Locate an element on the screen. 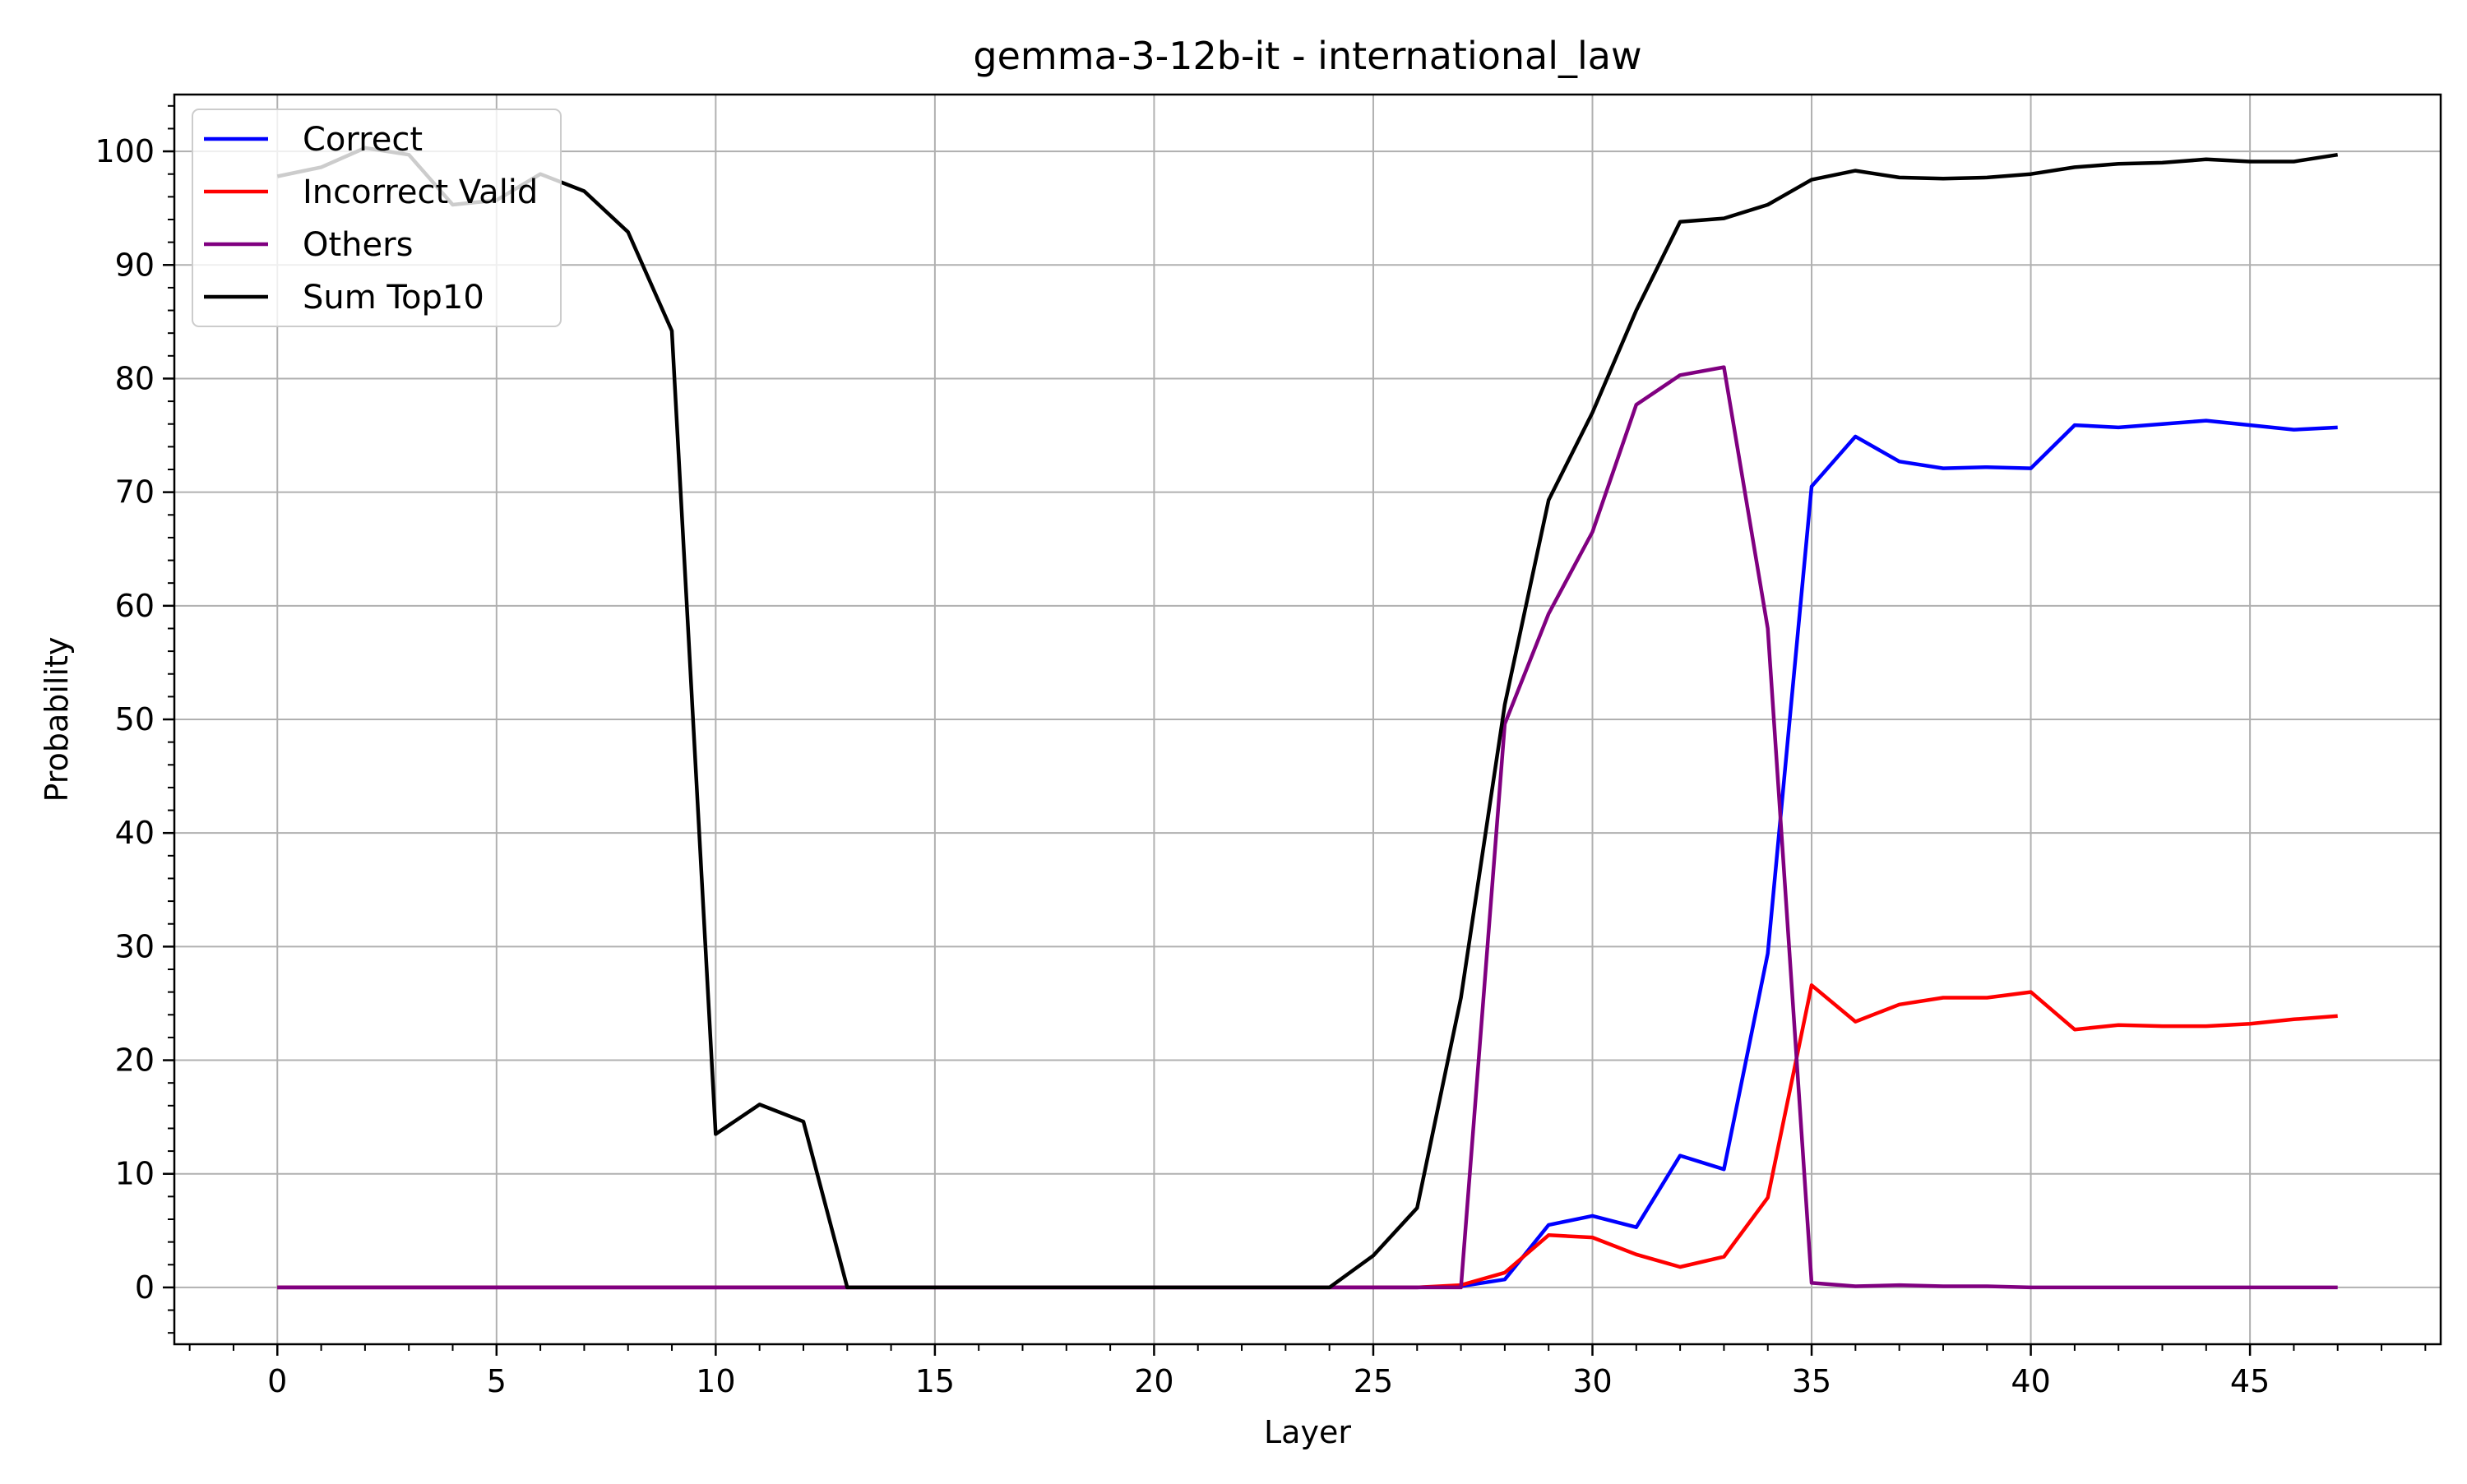 Image resolution: width=2467 pixels, height=1484 pixels. x-tick-label: 10 is located at coordinates (715, 1381).